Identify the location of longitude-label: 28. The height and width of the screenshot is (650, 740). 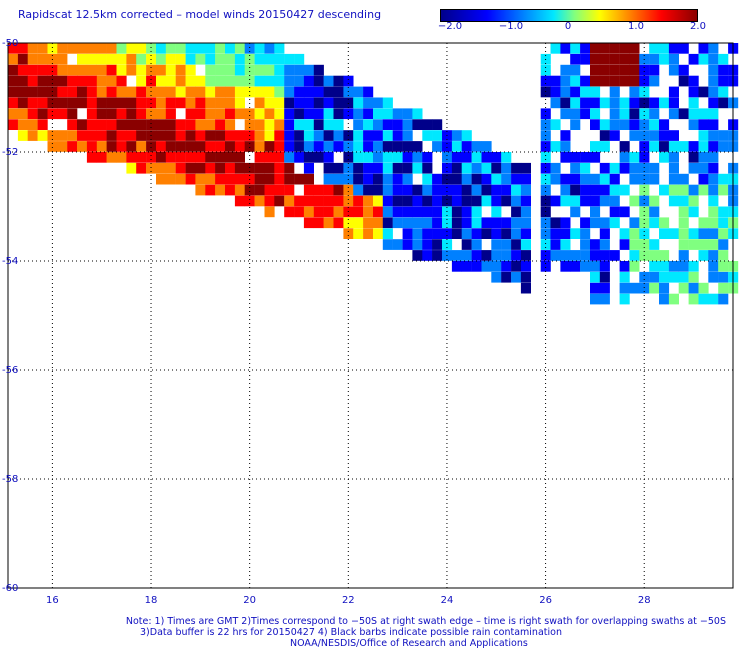
(644, 600).